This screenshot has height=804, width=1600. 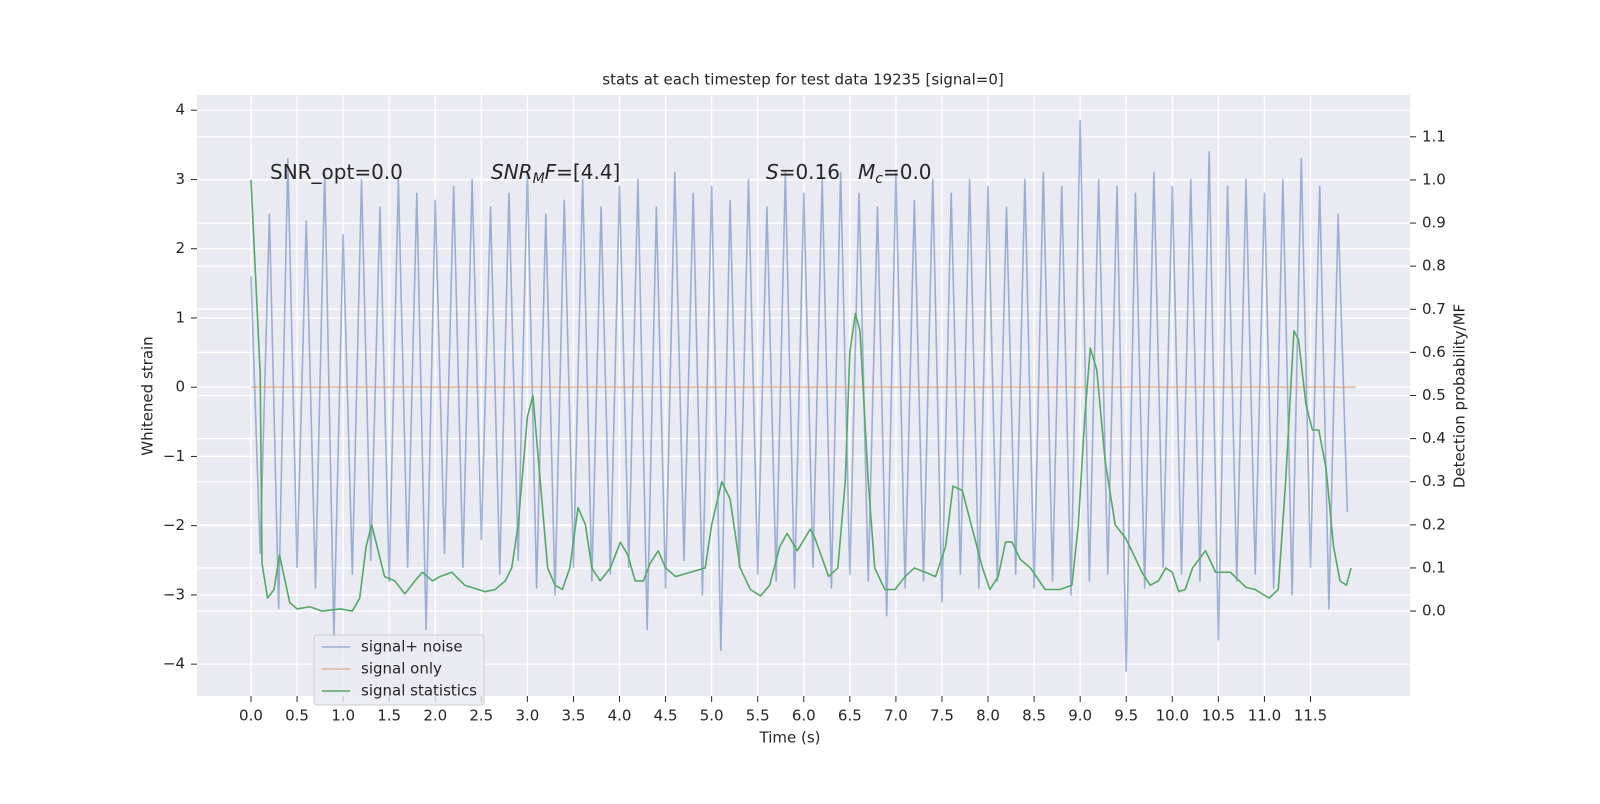 What do you see at coordinates (772, 172) in the screenshot?
I see `annotation-part: S` at bounding box center [772, 172].